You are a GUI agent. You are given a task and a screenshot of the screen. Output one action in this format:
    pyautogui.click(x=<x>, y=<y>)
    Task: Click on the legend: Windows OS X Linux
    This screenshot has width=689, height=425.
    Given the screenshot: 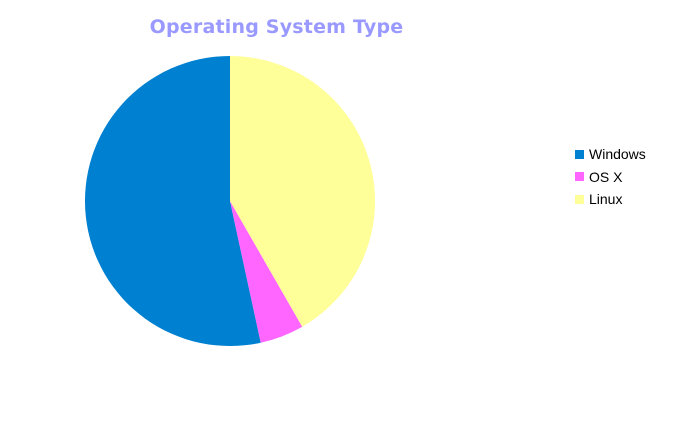 What is the action you would take?
    pyautogui.click(x=610, y=177)
    